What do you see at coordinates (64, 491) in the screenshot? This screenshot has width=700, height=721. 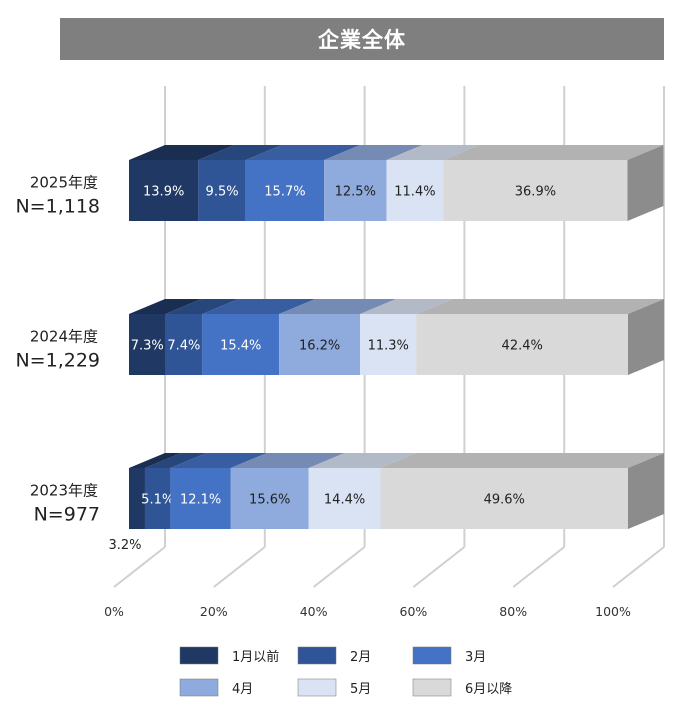 I see `category-year-label: 2023年度` at bounding box center [64, 491].